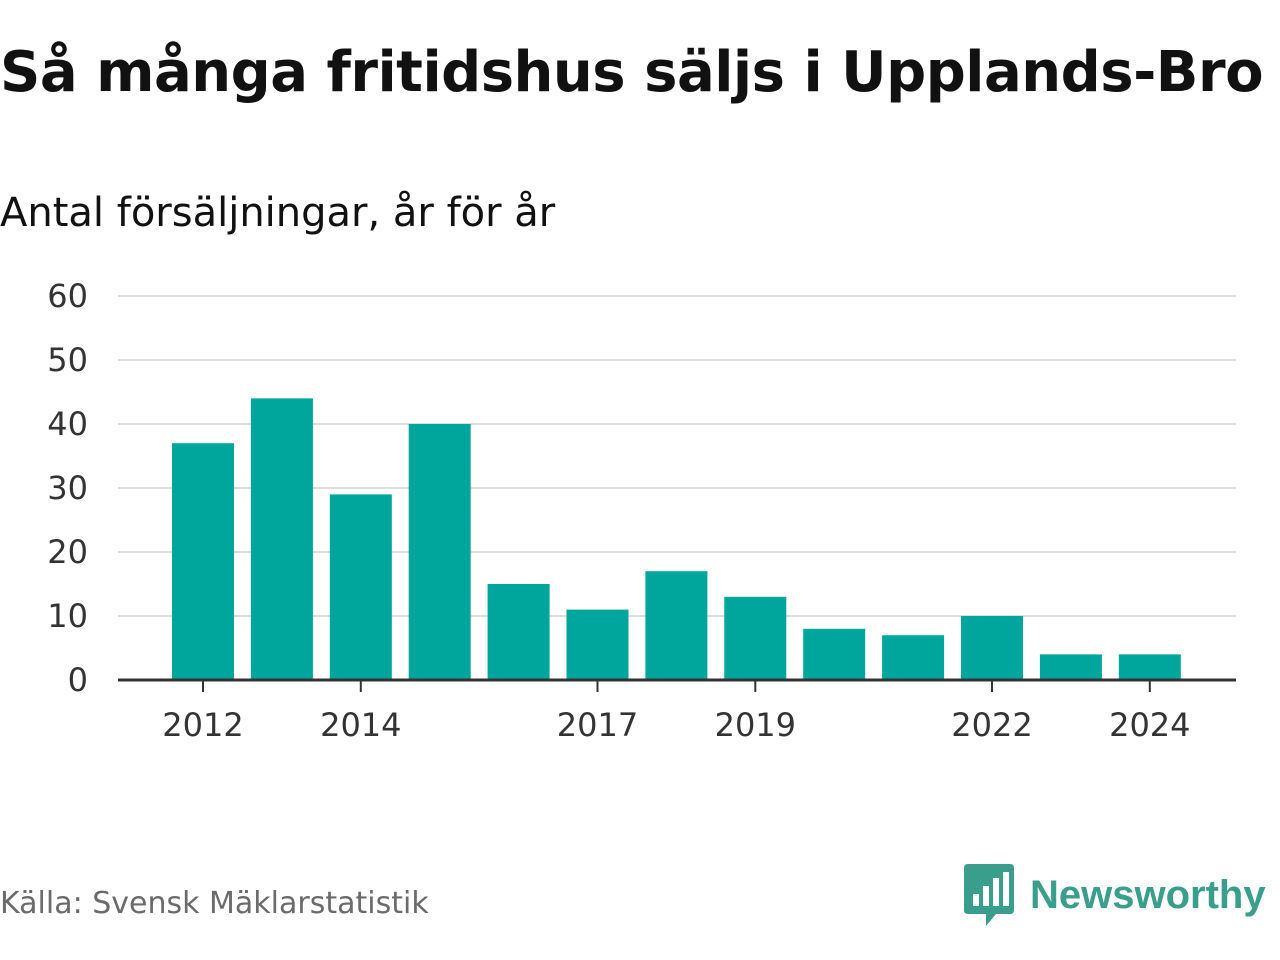 The image size is (1280, 960). I want to click on bar-2024, so click(1149, 667).